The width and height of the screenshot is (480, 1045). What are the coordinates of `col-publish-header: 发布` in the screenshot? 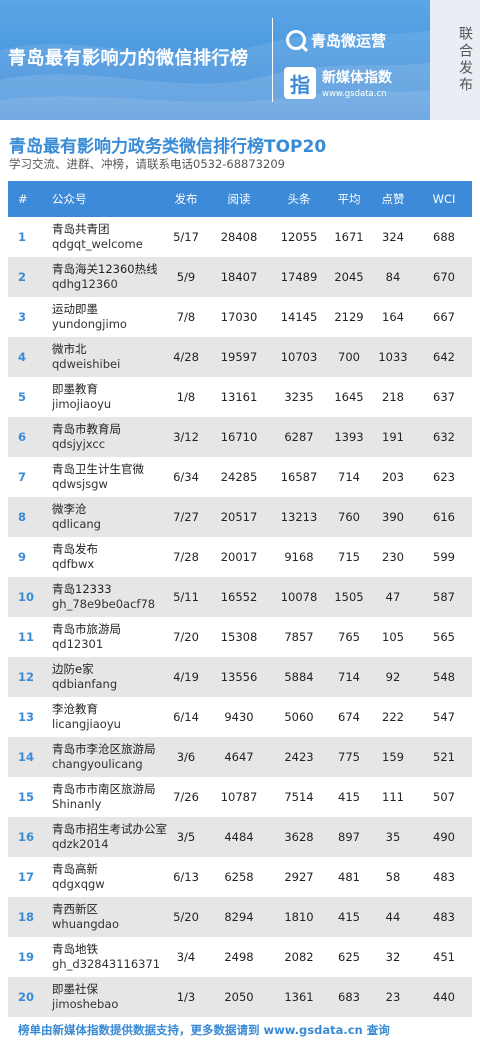 It's located at (186, 199).